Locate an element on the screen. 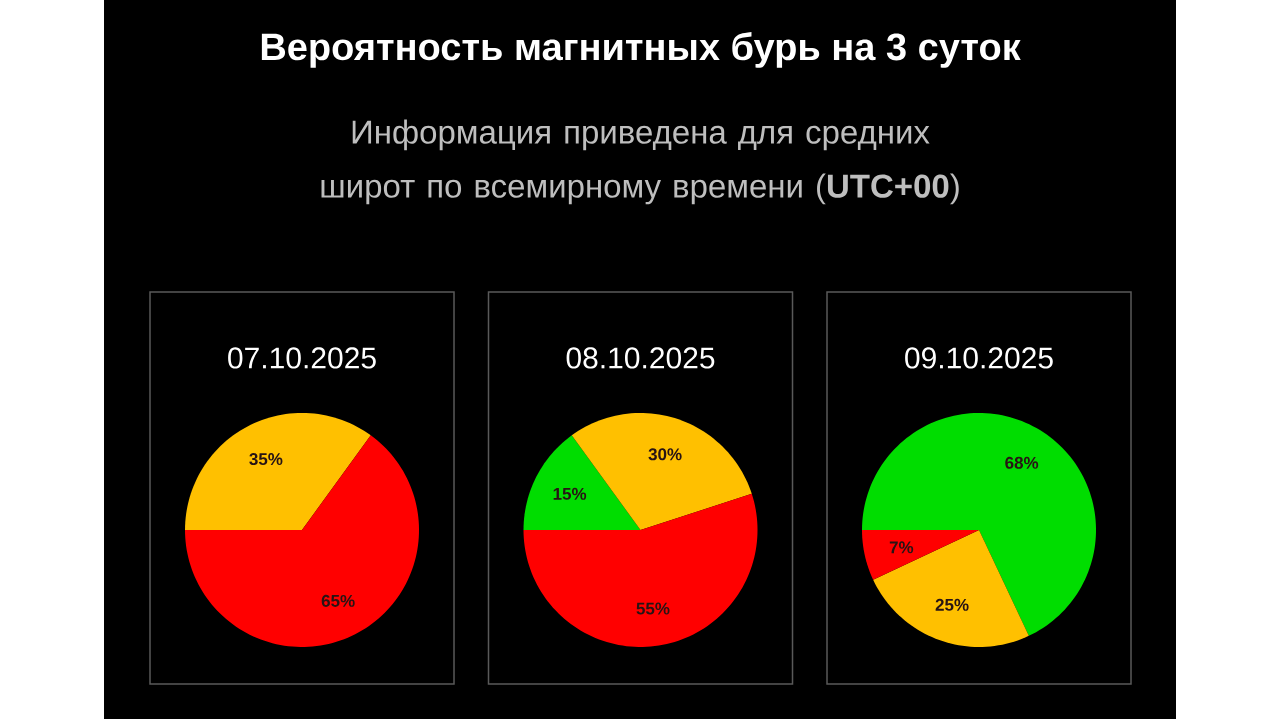  data-label: 25% is located at coordinates (952, 604).